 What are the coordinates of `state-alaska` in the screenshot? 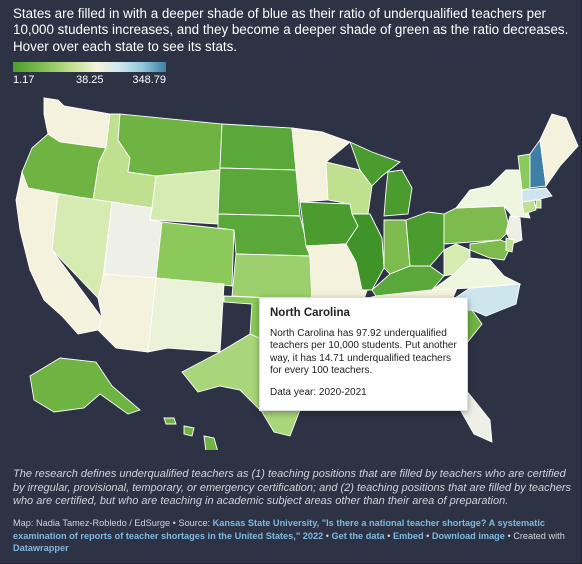 It's located at (85, 386).